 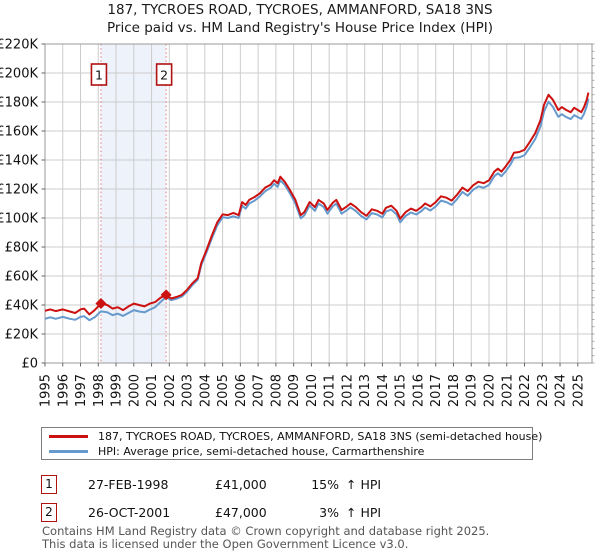 I want to click on y-axis-label: £180K, so click(x=19, y=103).